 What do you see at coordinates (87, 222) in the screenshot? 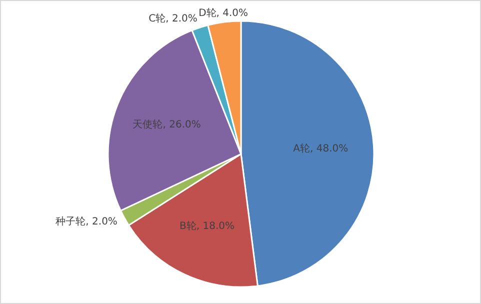
I see `slice-label: 种子轮, 2.0%` at bounding box center [87, 222].